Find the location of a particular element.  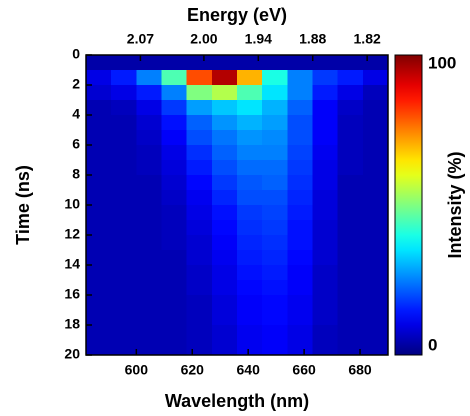

colorbar-tick-label: 100 is located at coordinates (442, 62).